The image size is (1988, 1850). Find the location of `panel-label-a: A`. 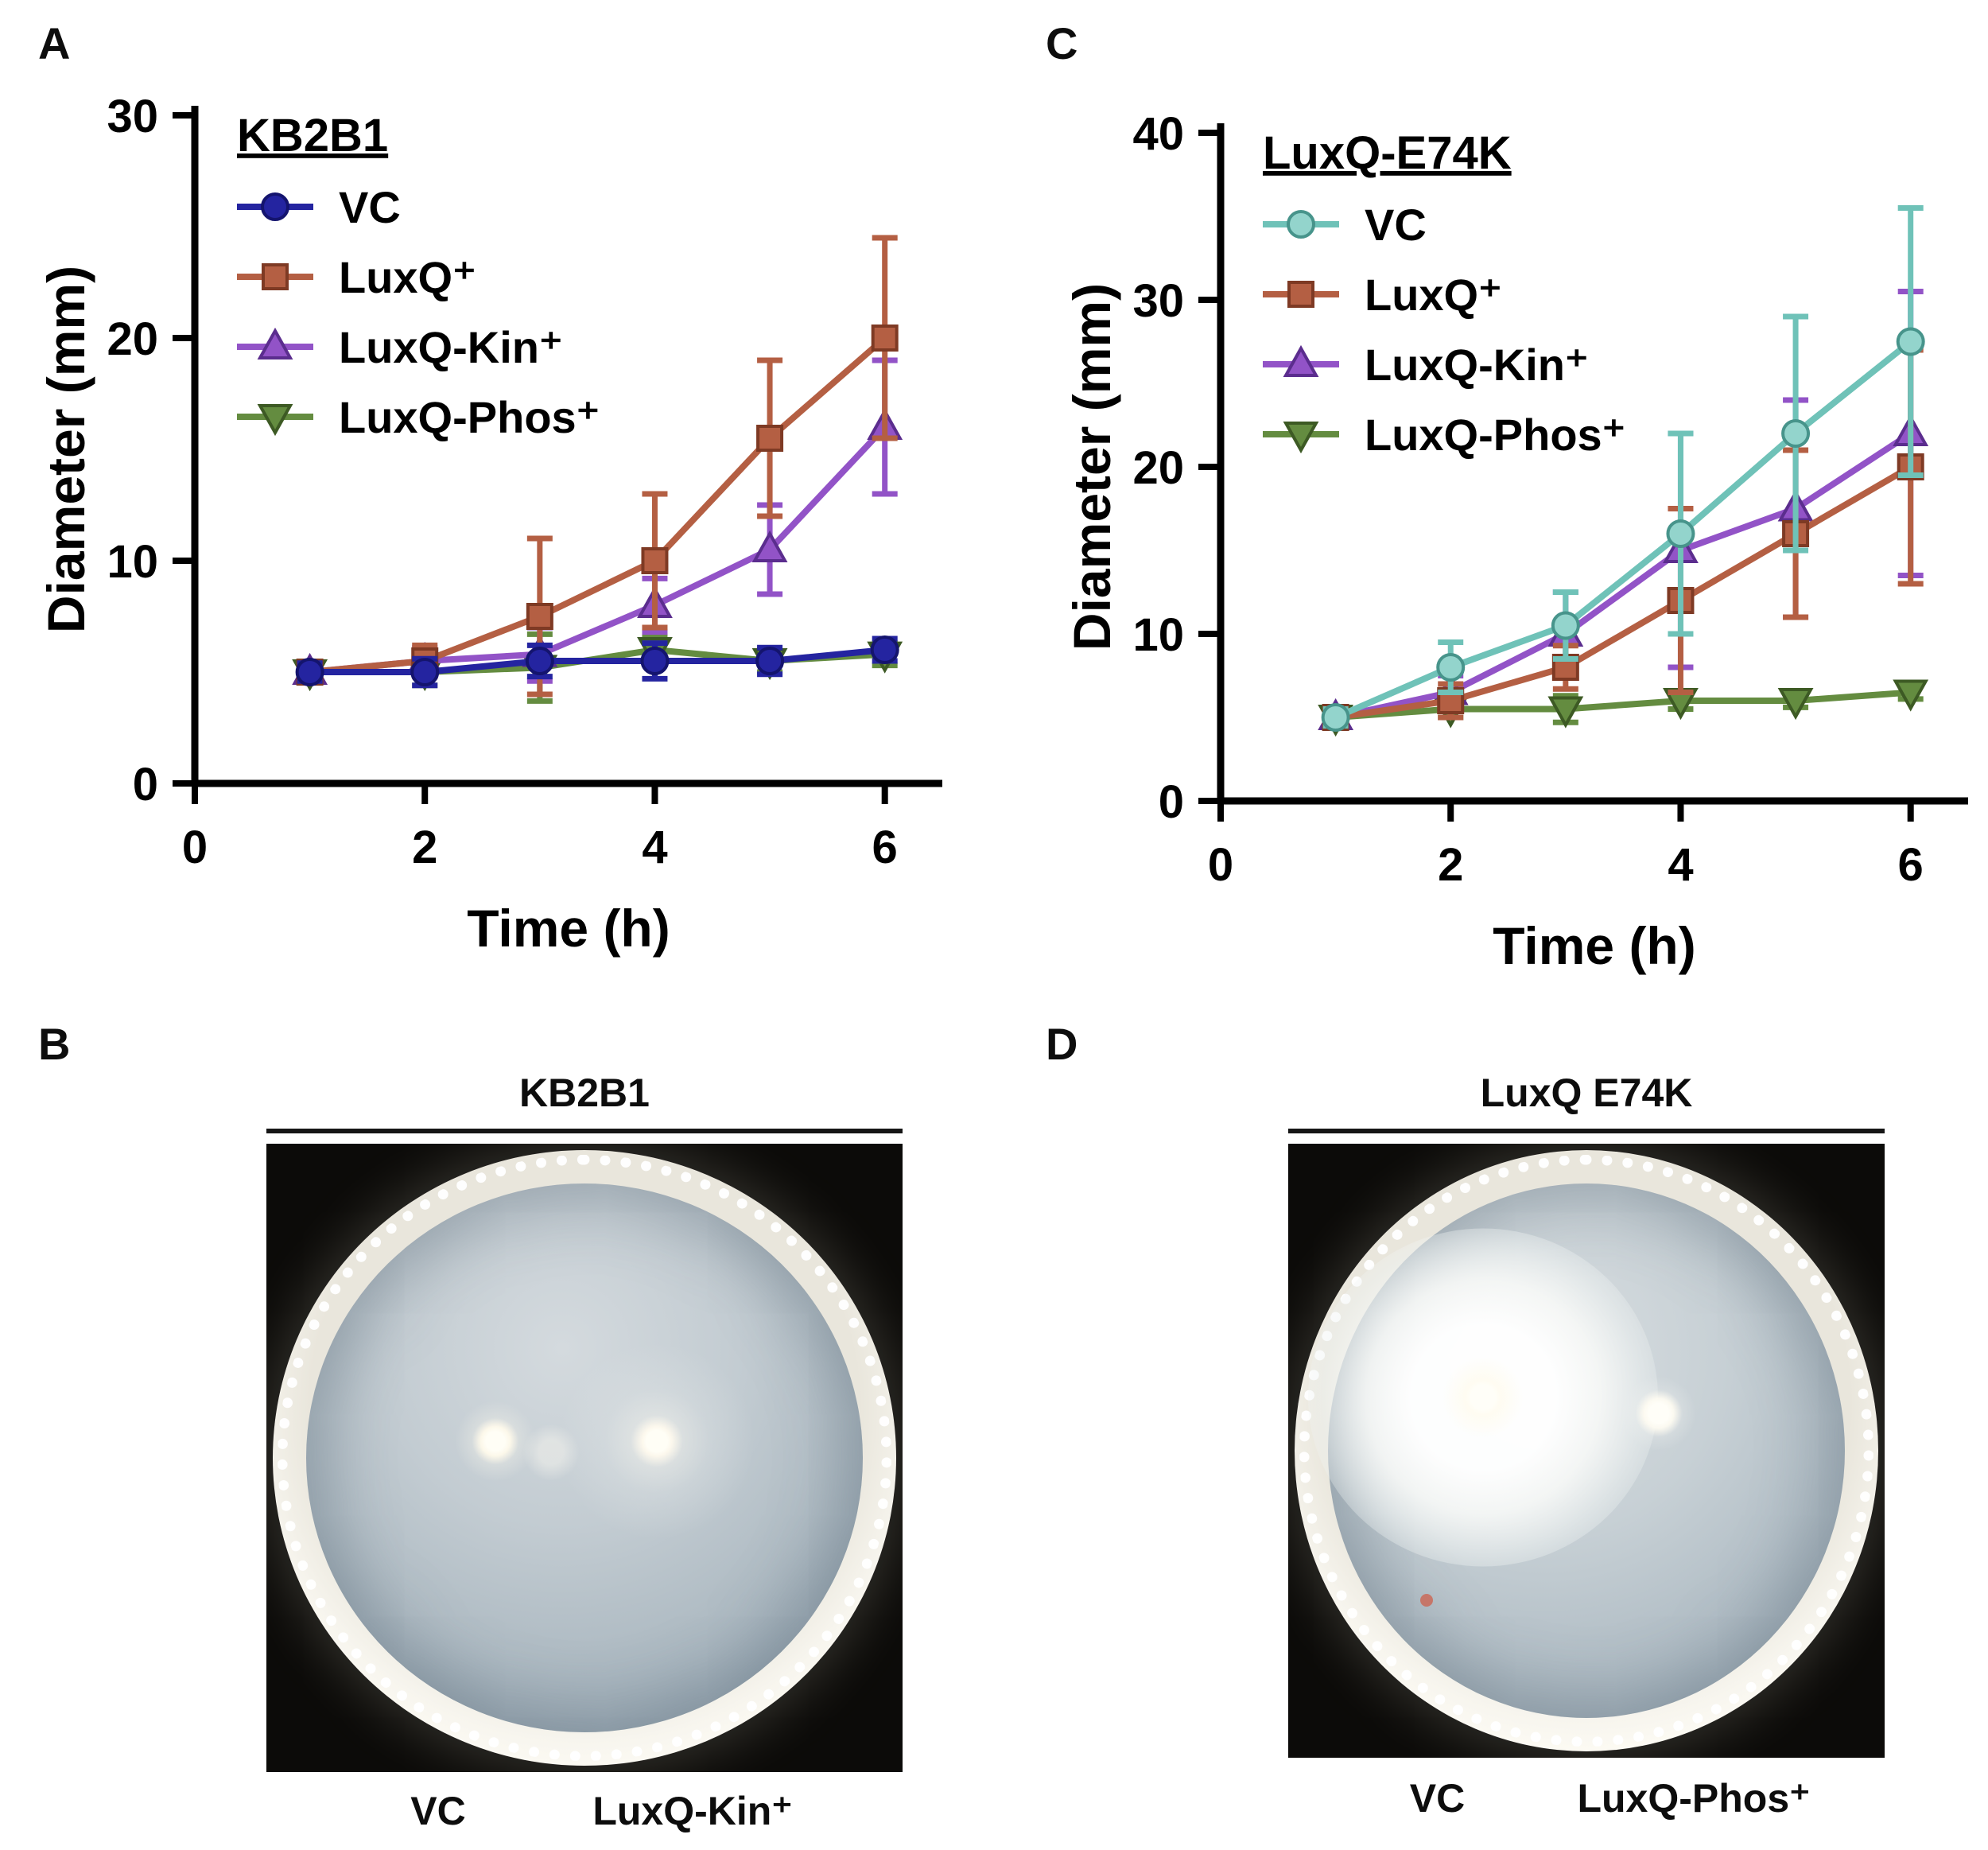

panel-label-a: A is located at coordinates (54, 43).